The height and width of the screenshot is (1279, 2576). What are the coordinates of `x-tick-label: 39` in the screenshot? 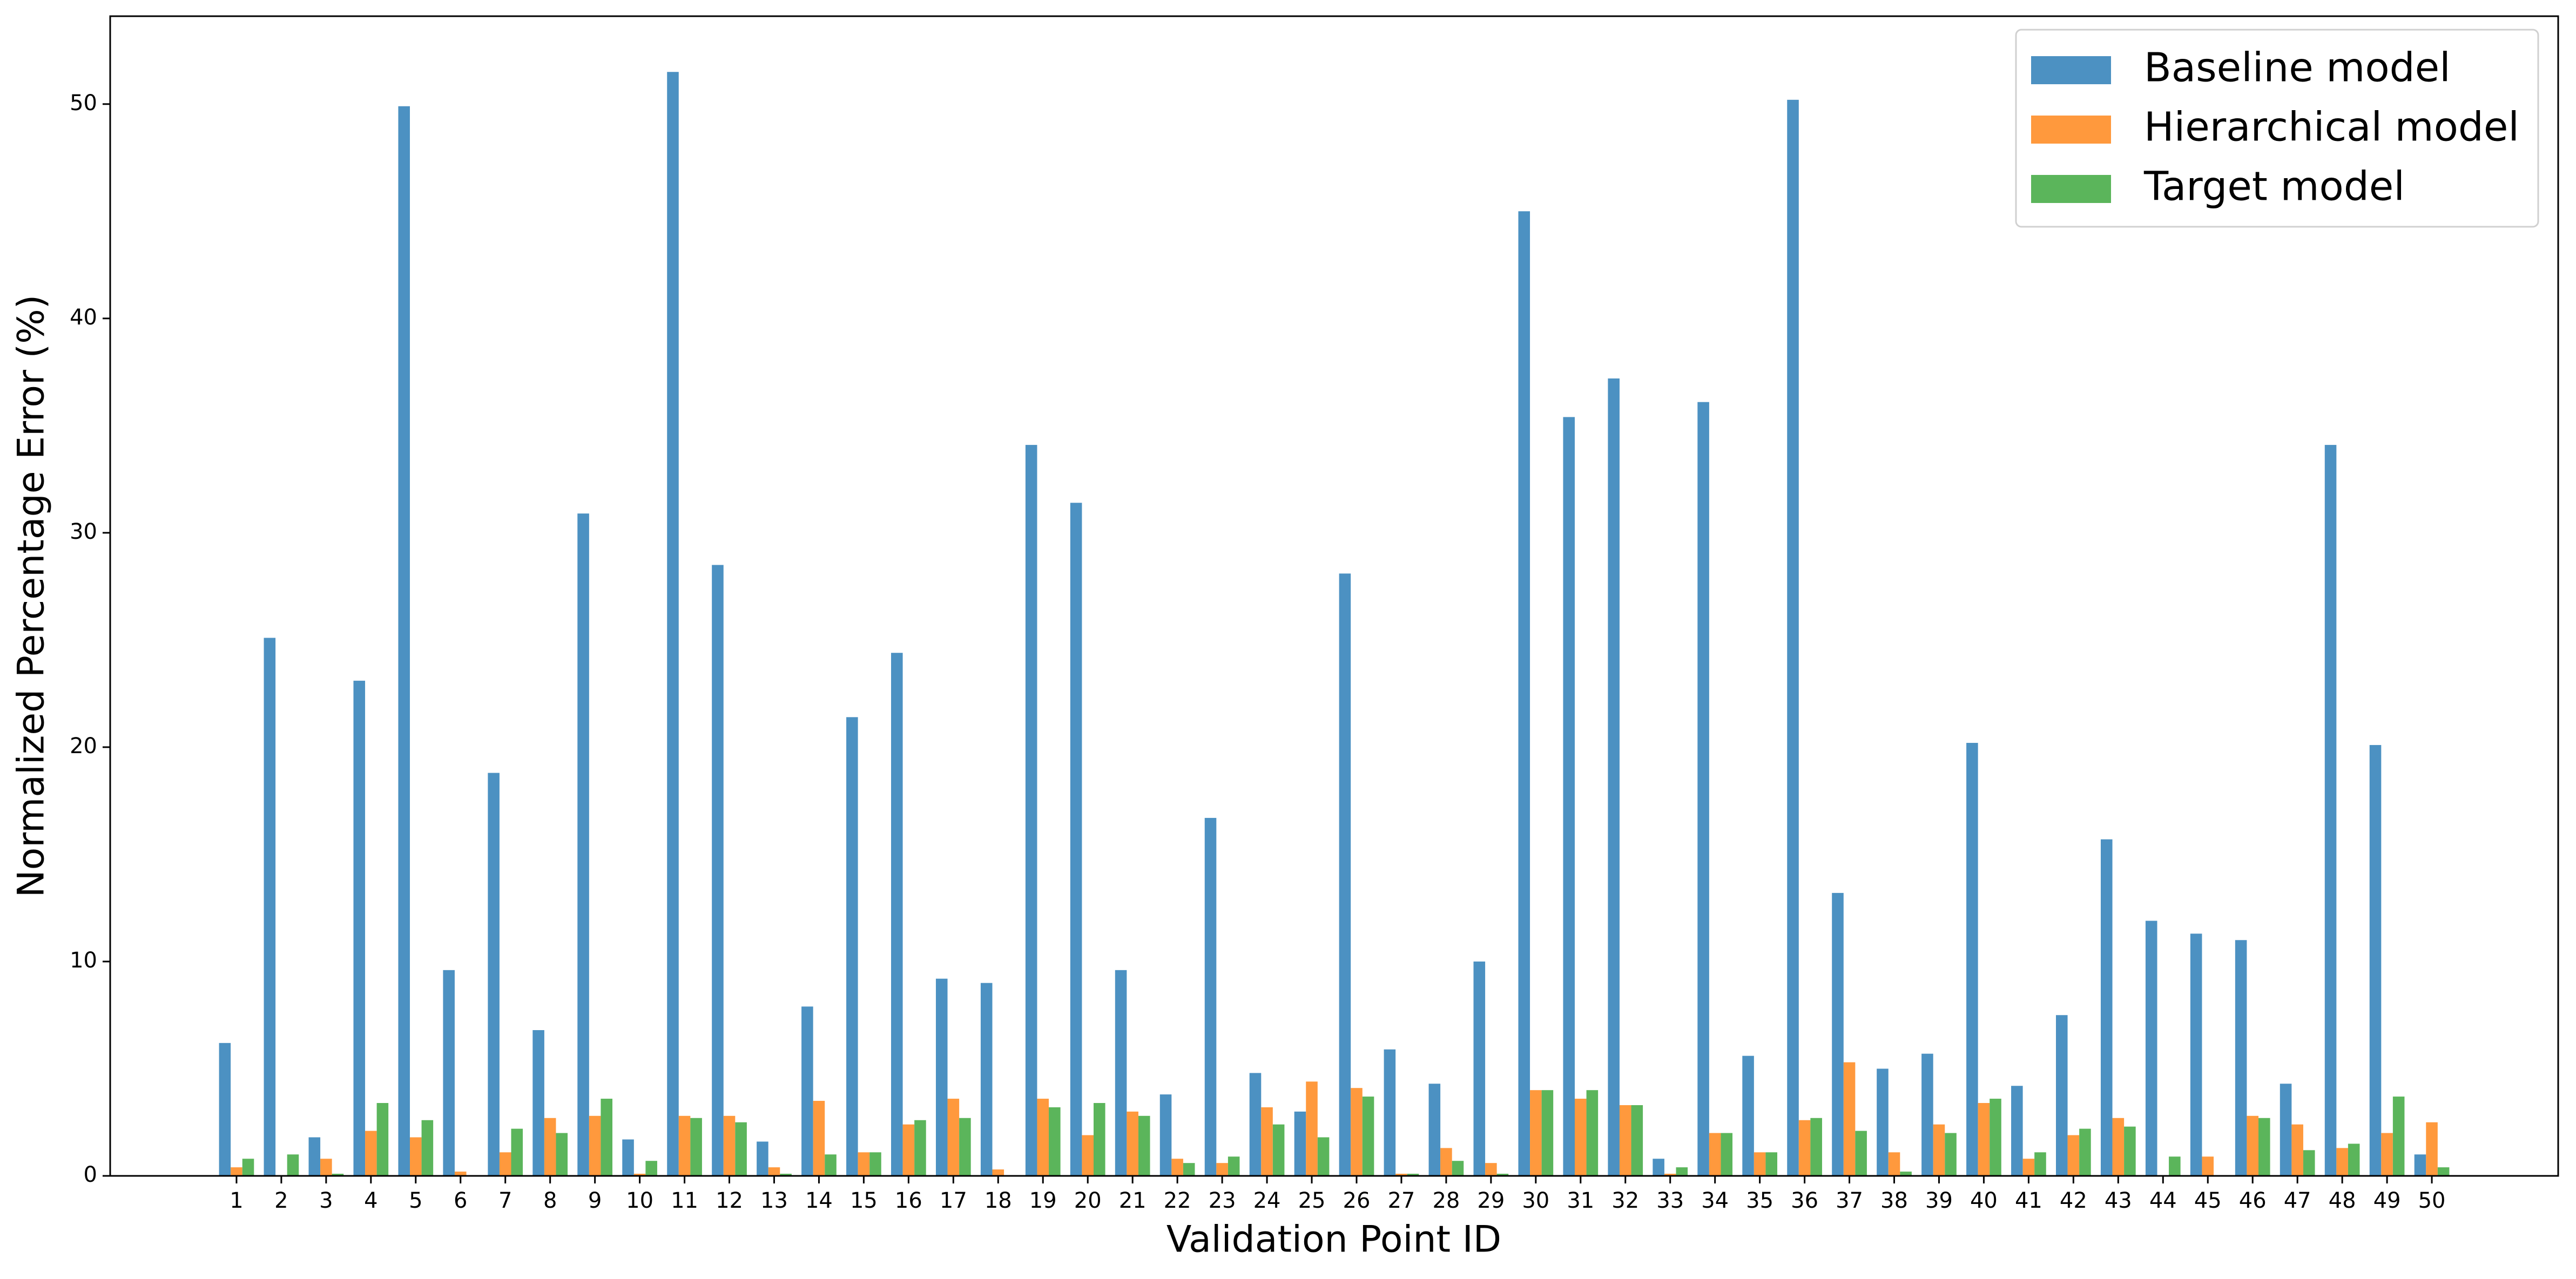 It's located at (1939, 1201).